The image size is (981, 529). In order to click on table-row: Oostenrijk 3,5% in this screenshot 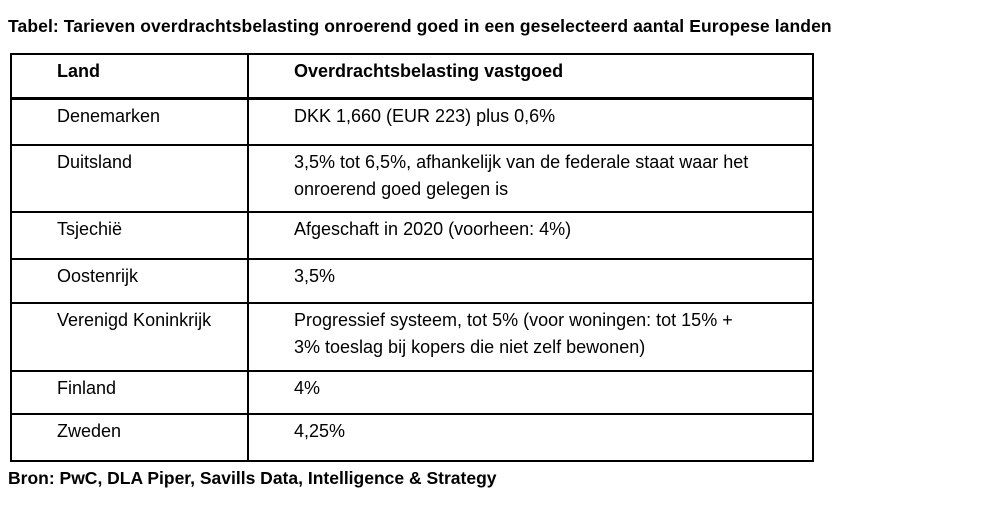, I will do `click(412, 281)`.